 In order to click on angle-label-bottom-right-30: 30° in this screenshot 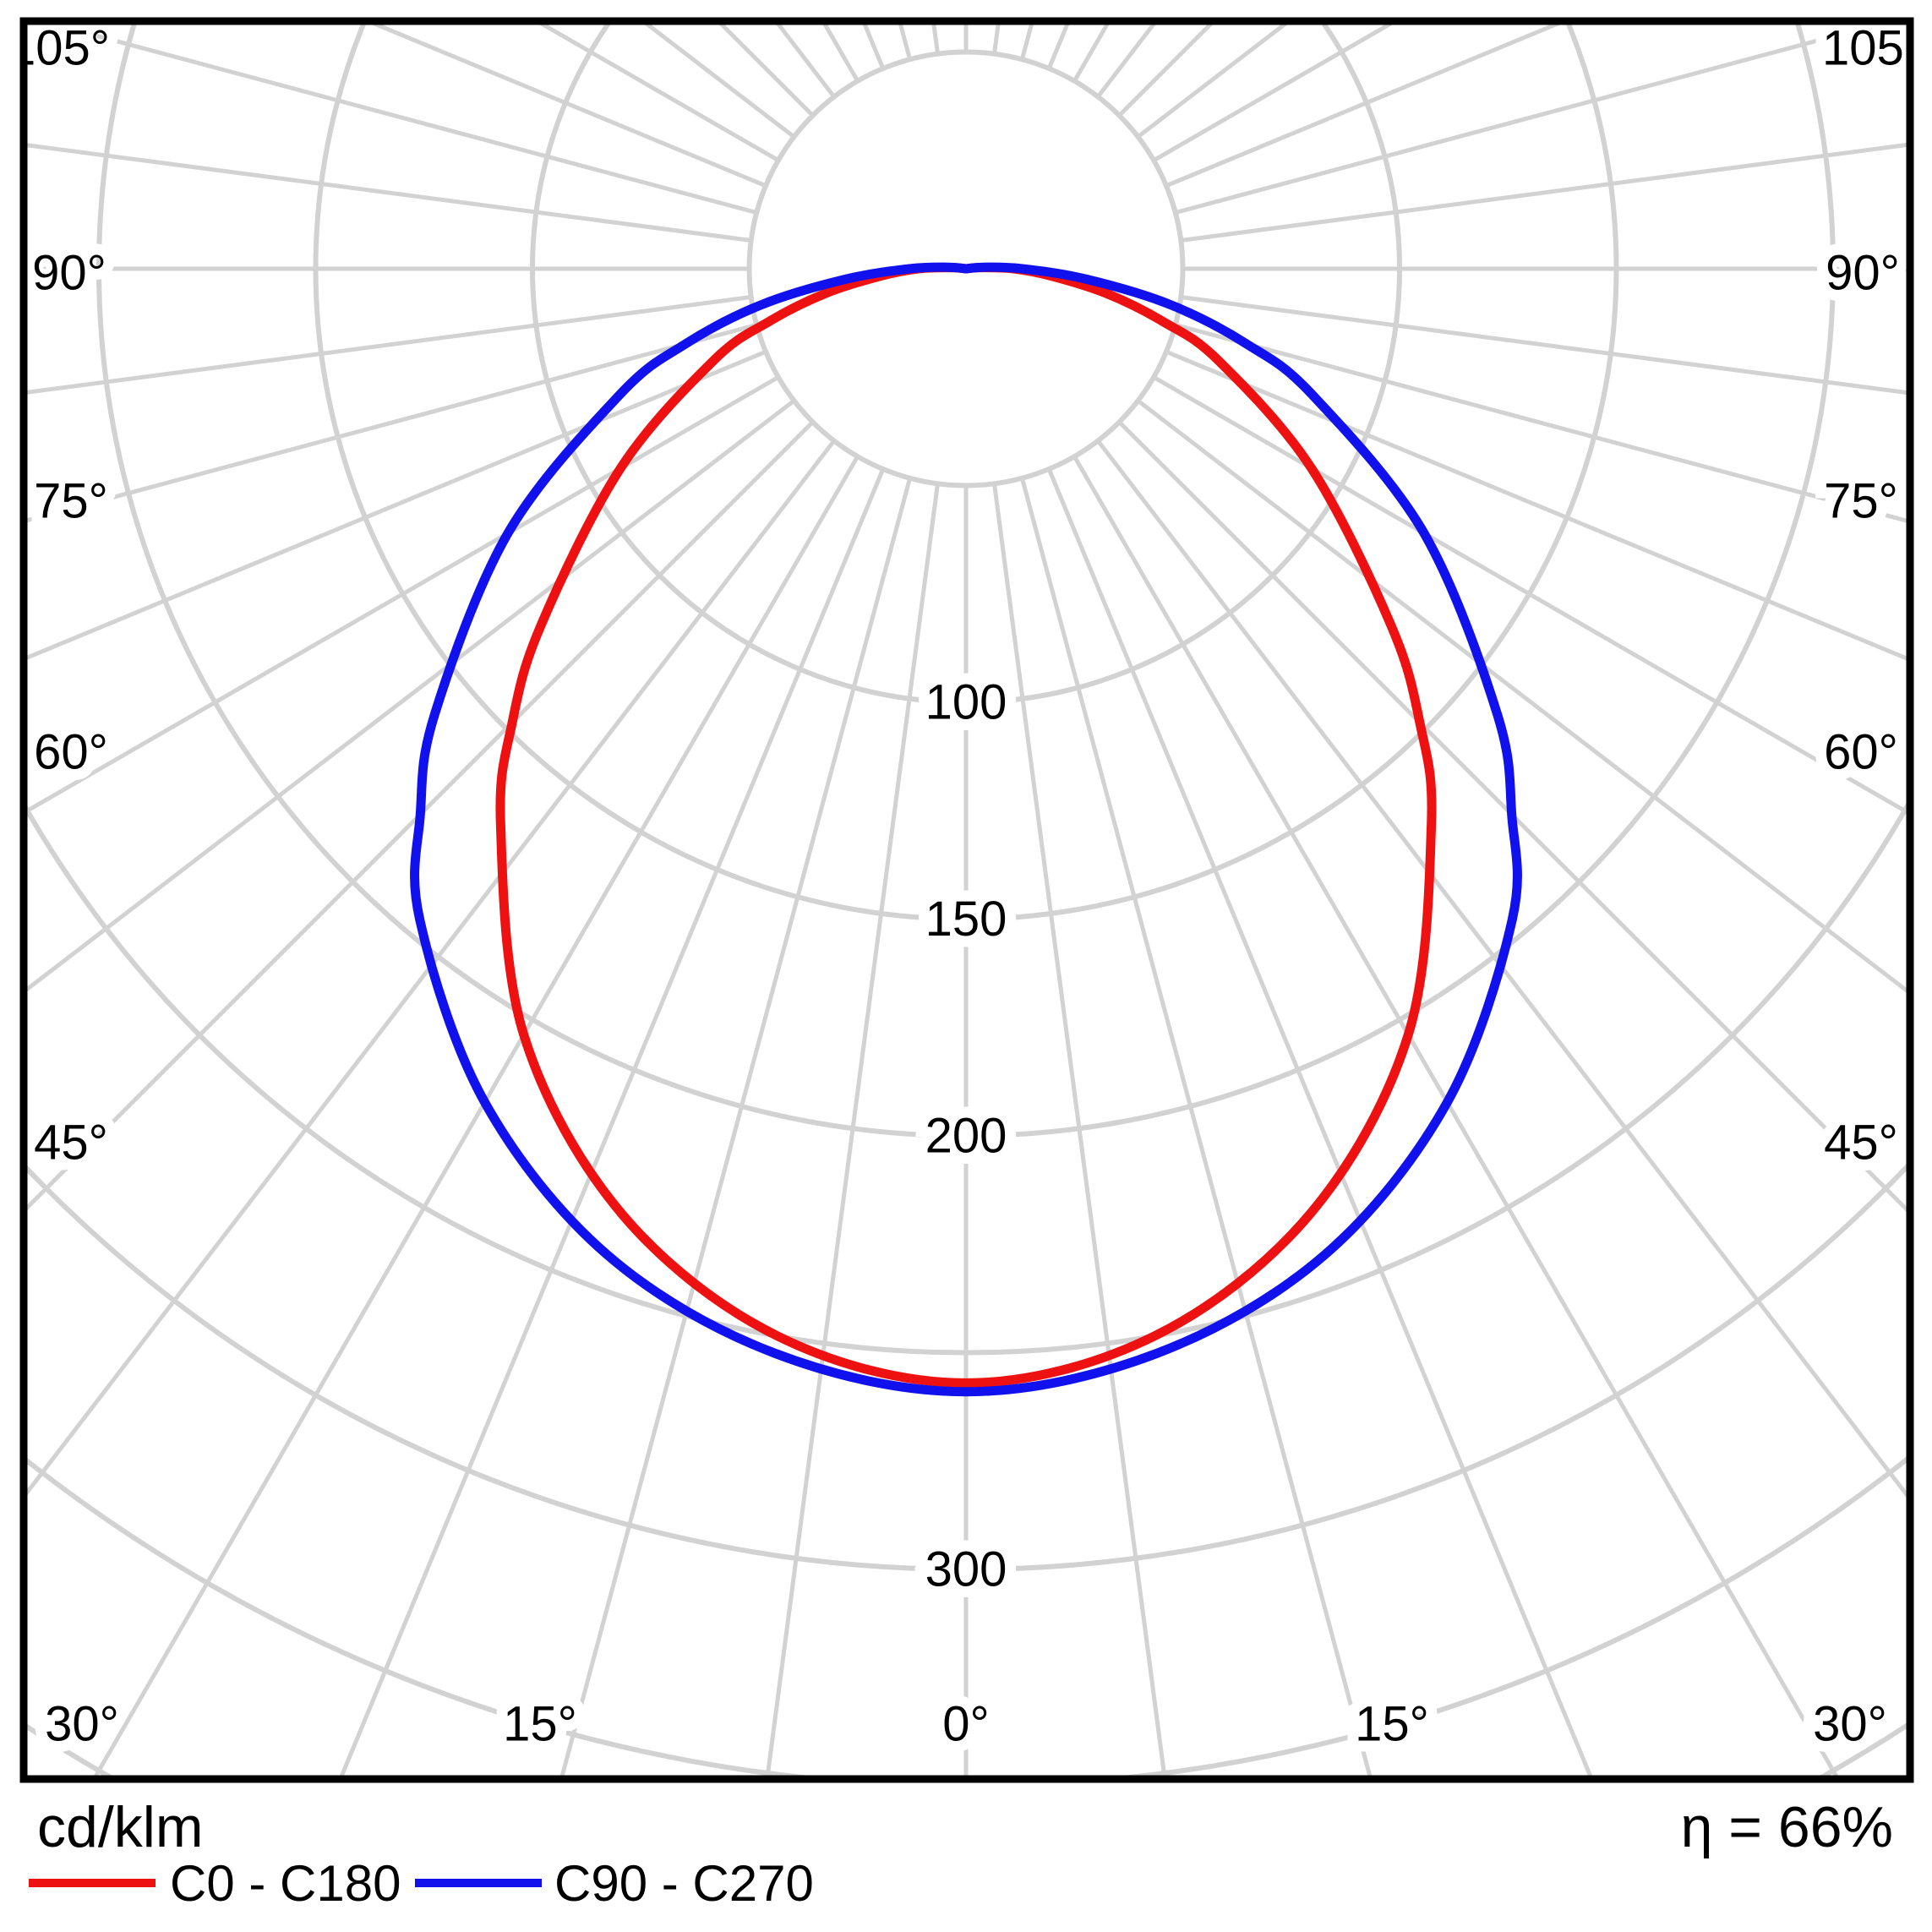, I will do `click(1850, 1724)`.